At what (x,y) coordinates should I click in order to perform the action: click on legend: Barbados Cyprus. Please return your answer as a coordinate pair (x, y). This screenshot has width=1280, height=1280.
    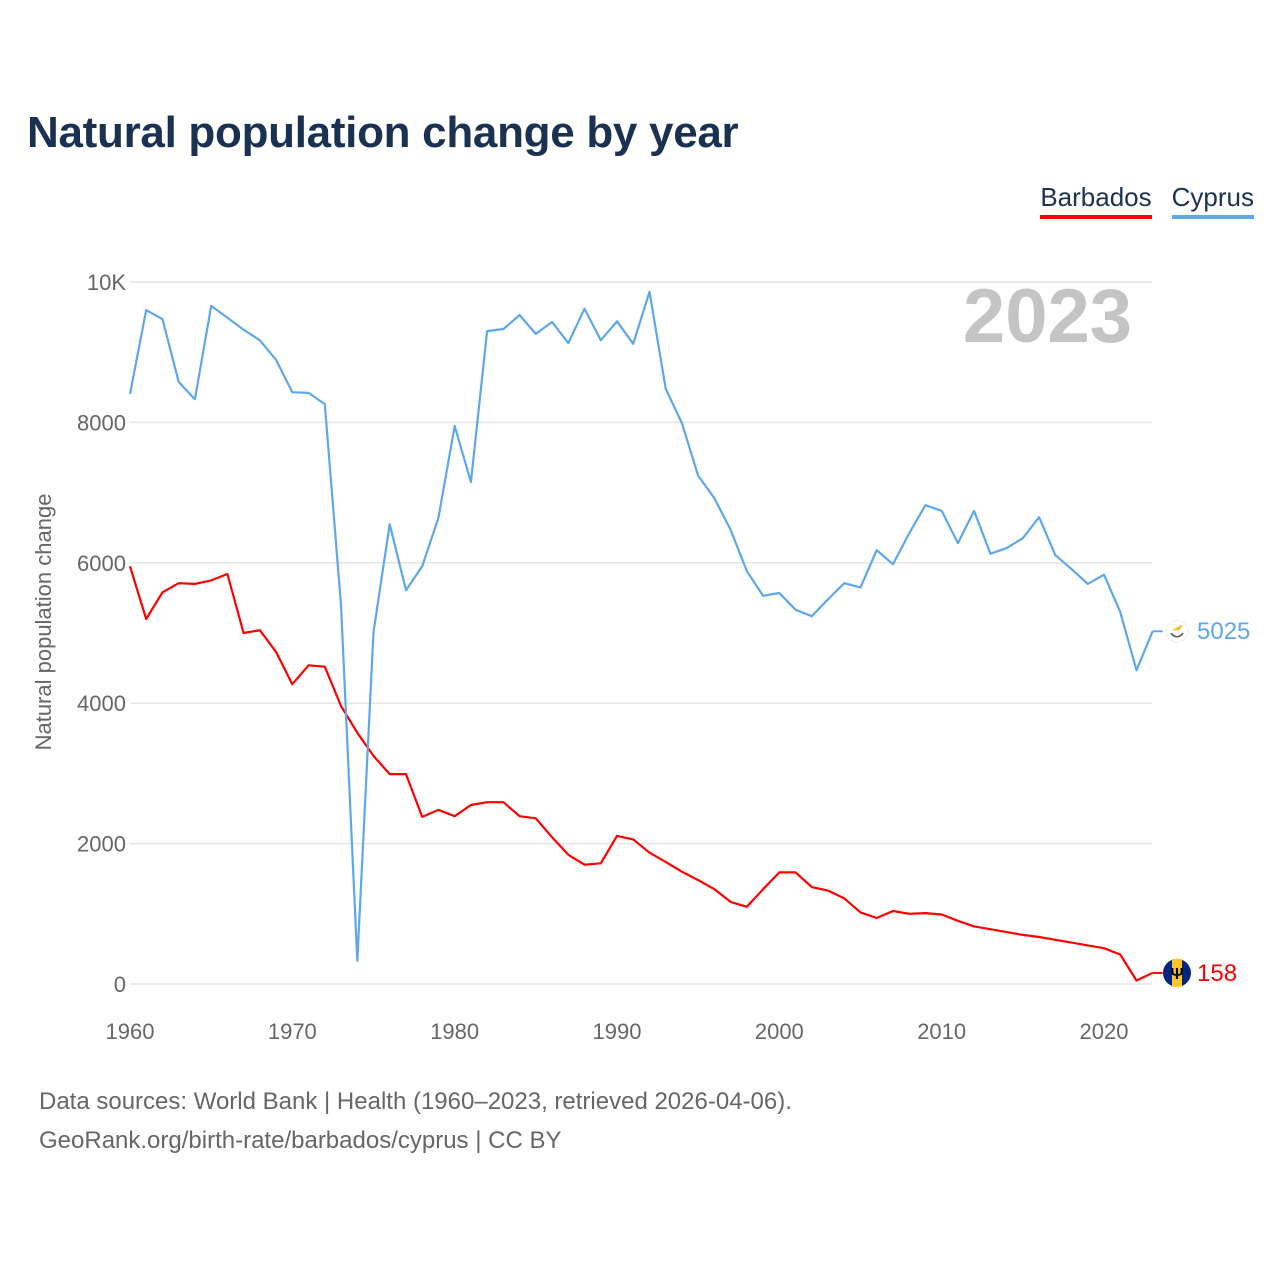
    Looking at the image, I should click on (1147, 200).